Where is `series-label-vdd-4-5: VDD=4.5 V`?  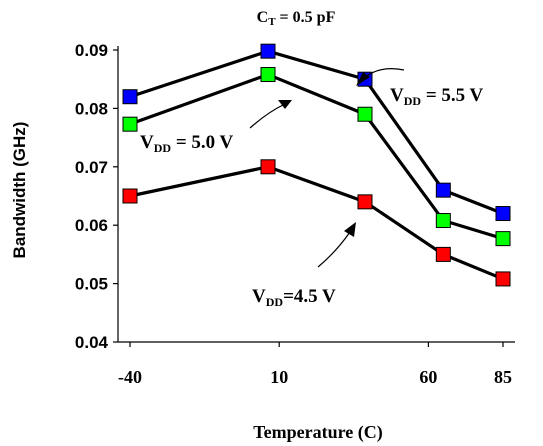
series-label-vdd-4-5: VDD=4.5 V is located at coordinates (294, 297).